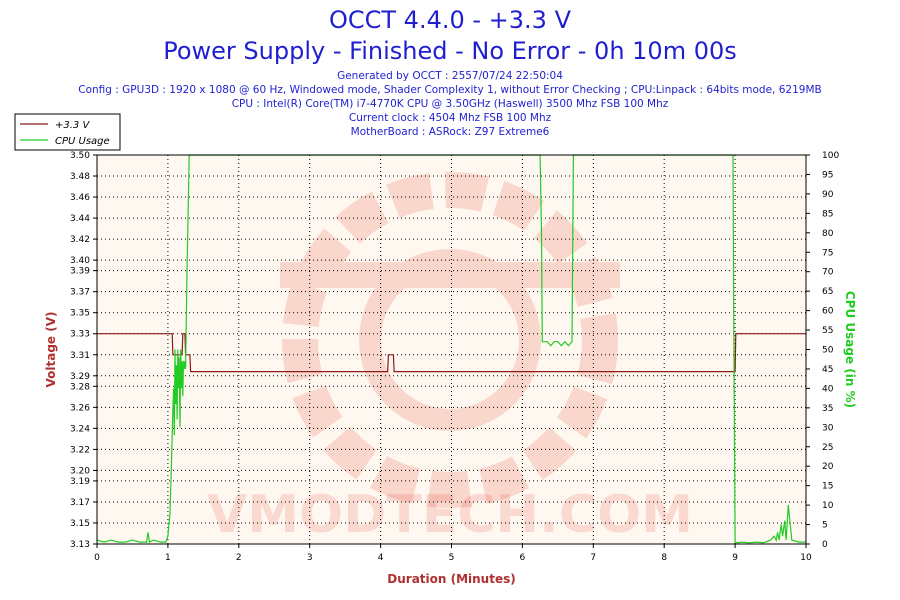 Image resolution: width=900 pixels, height=600 pixels. What do you see at coordinates (80, 503) in the screenshot?
I see `y-tick-label: 3.17` at bounding box center [80, 503].